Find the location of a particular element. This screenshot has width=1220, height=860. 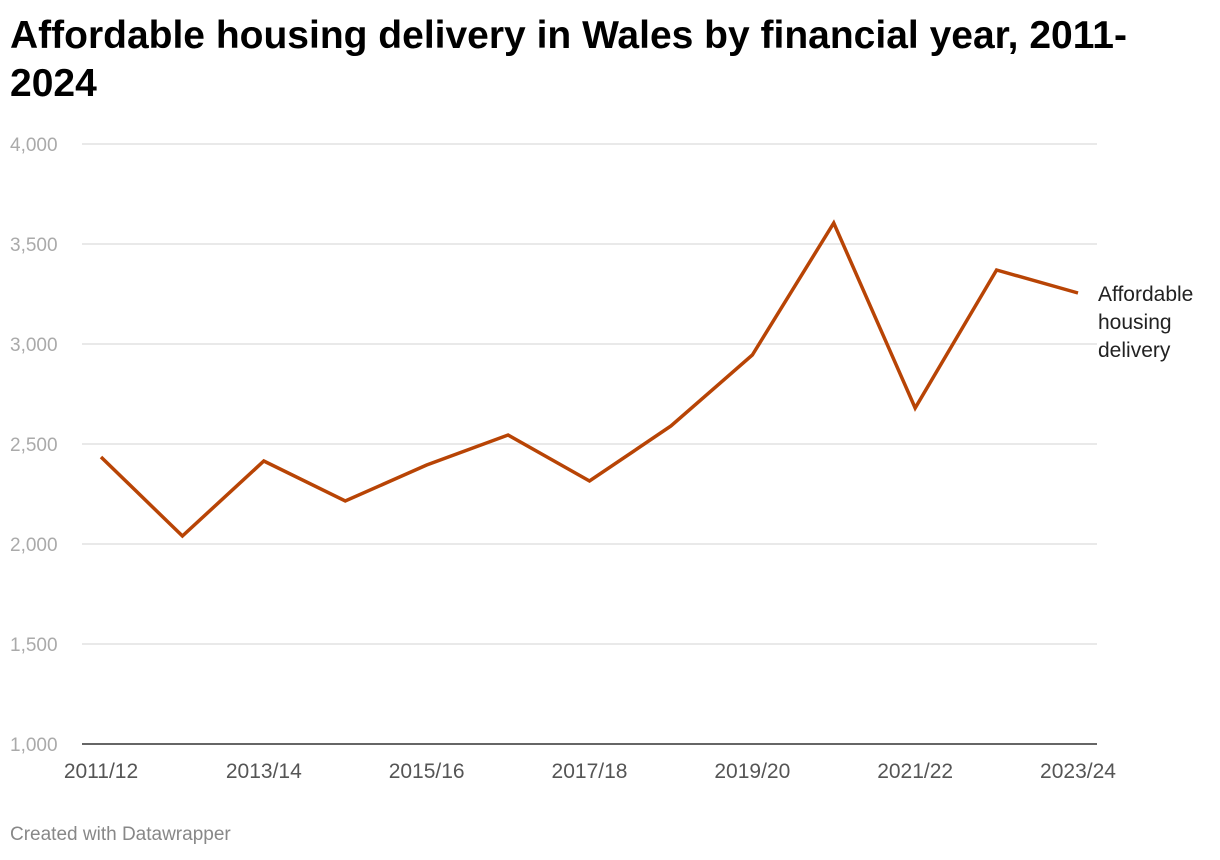

series-label-line: Affordable is located at coordinates (1145, 294).